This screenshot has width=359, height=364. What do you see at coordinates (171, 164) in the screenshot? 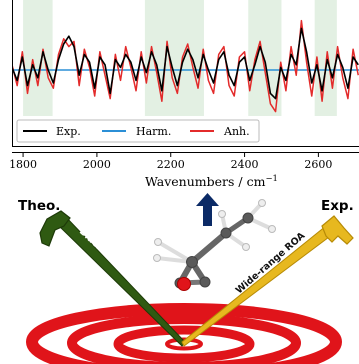
I see `x-tick-label-2200: 2200` at bounding box center [171, 164].